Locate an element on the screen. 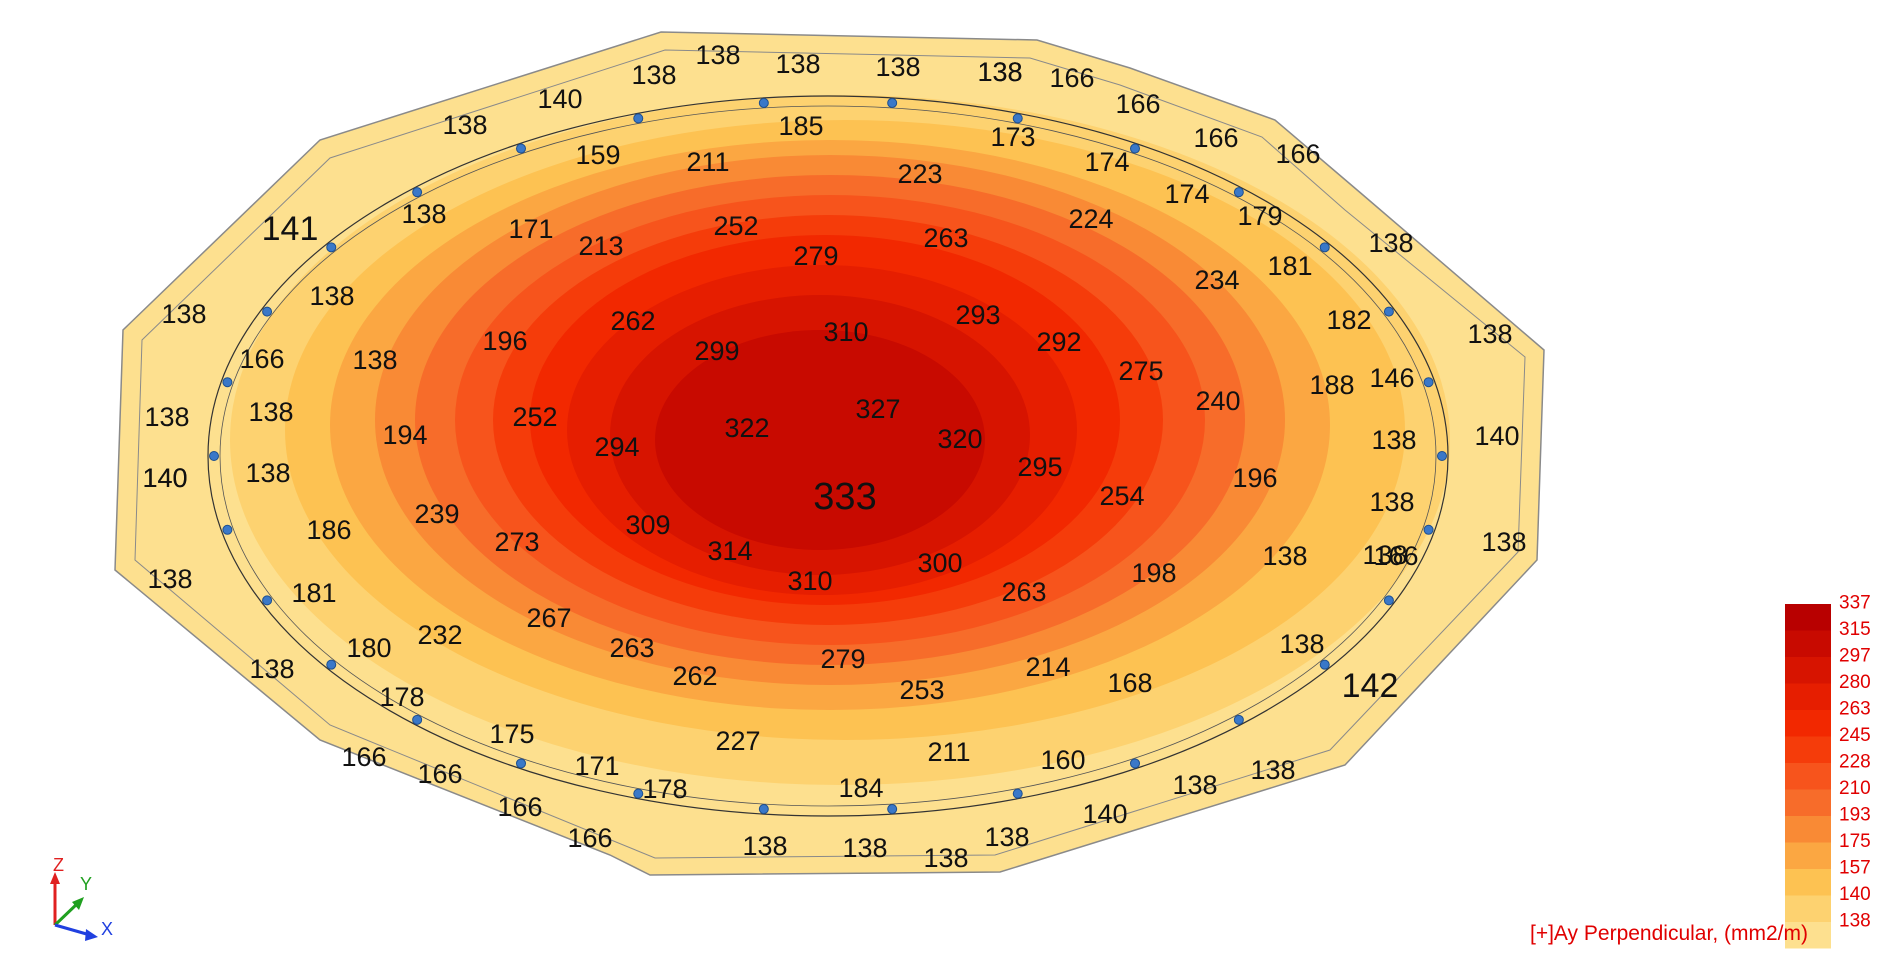 Image resolution: width=1900 pixels, height=968 pixels. value-label: 232 is located at coordinates (439, 635).